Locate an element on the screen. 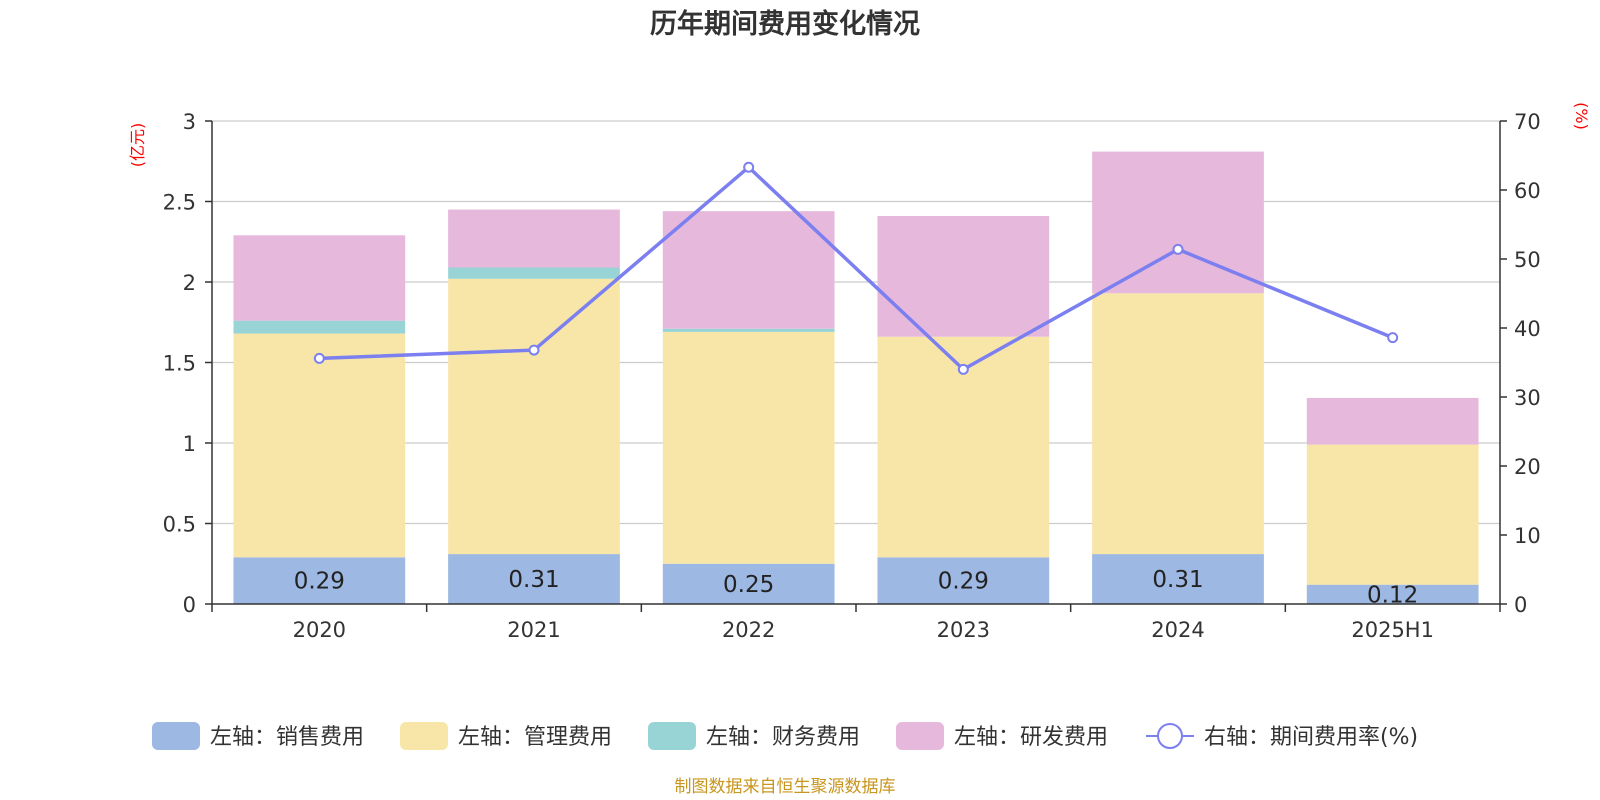 Image resolution: width=1600 pixels, height=800 pixels. left-axis-tick-label: 0 is located at coordinates (189, 605).